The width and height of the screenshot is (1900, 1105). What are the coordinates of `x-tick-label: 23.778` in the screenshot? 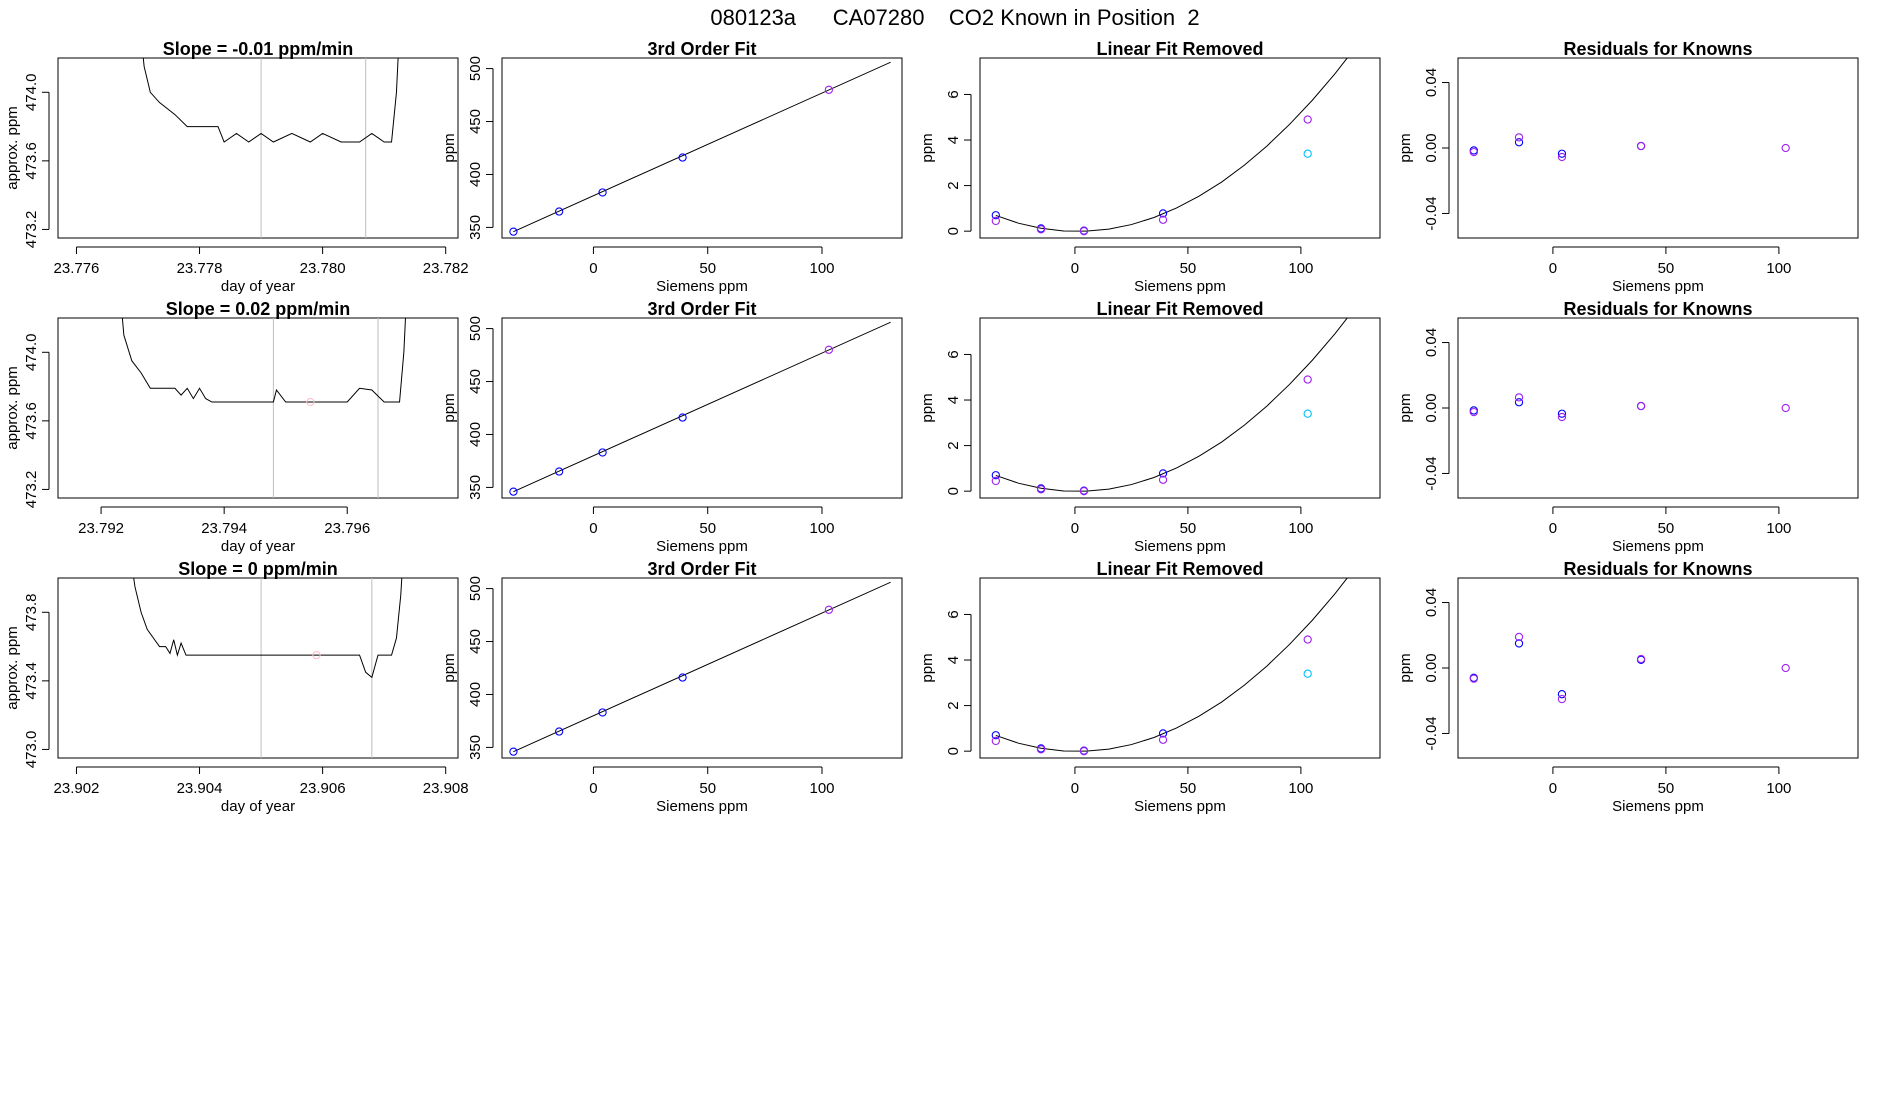 It's located at (200, 268).